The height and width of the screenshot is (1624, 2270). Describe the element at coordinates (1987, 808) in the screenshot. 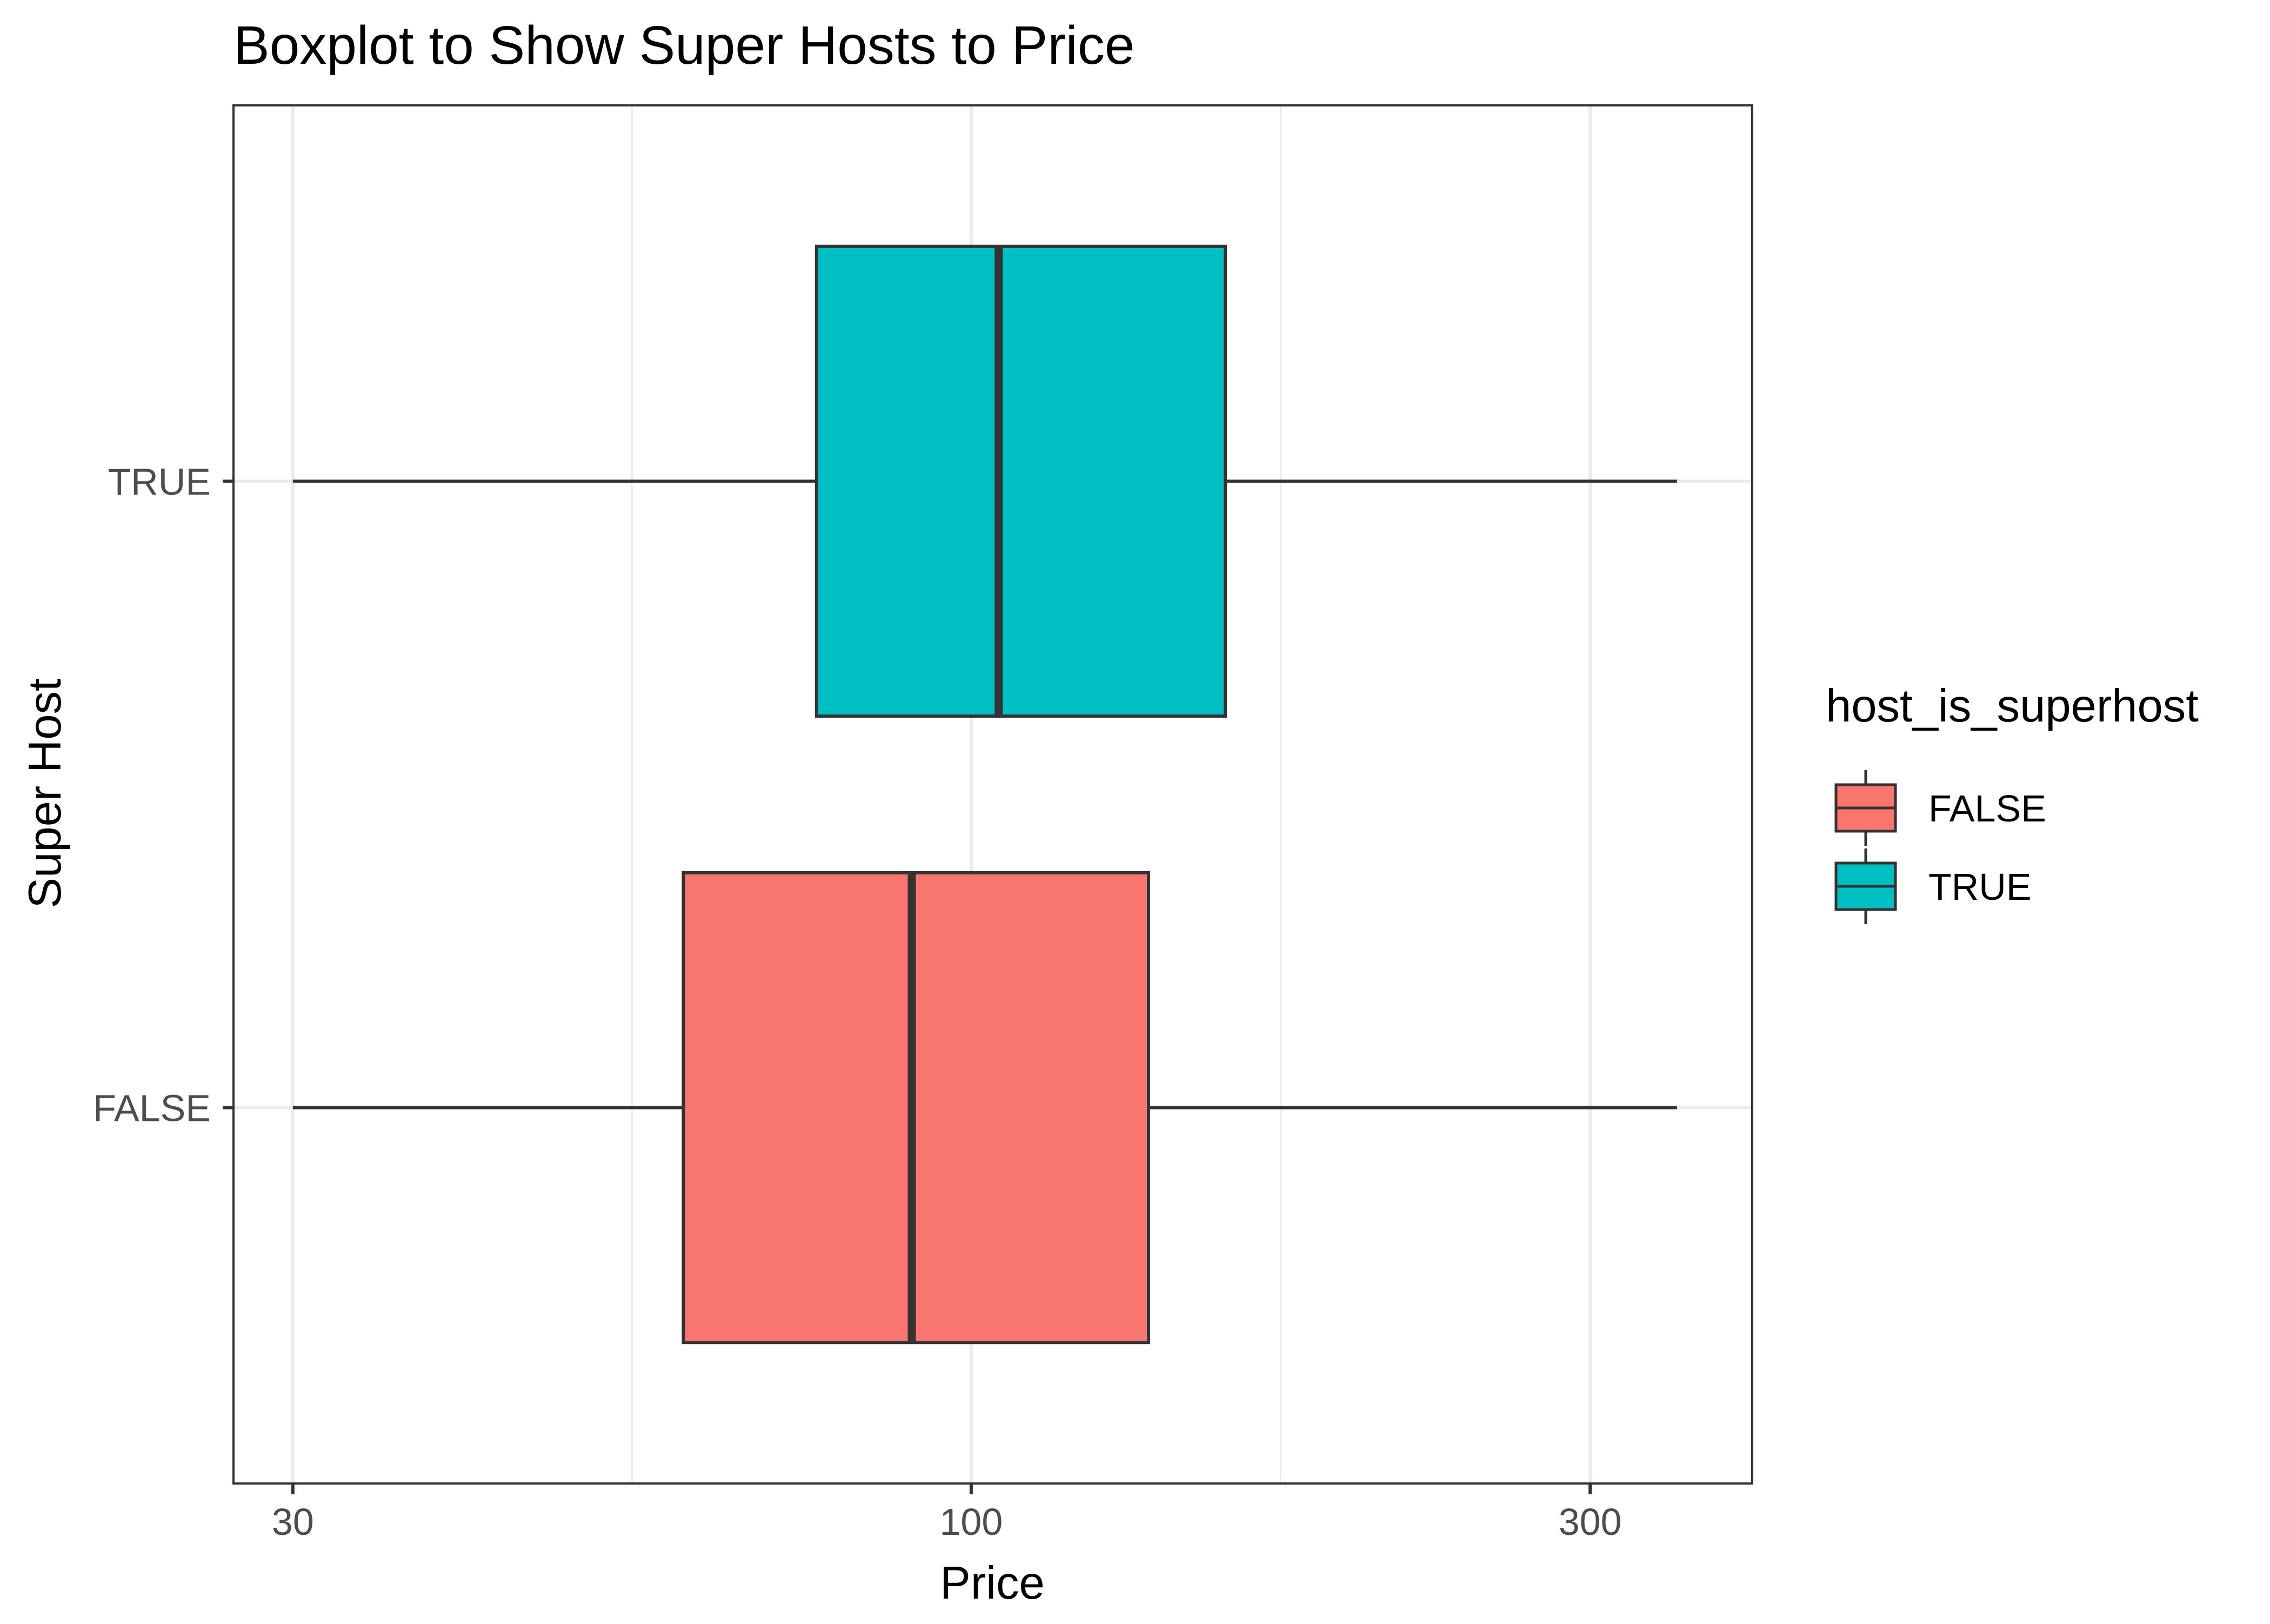

I see `legend-label: FALSE` at that location.